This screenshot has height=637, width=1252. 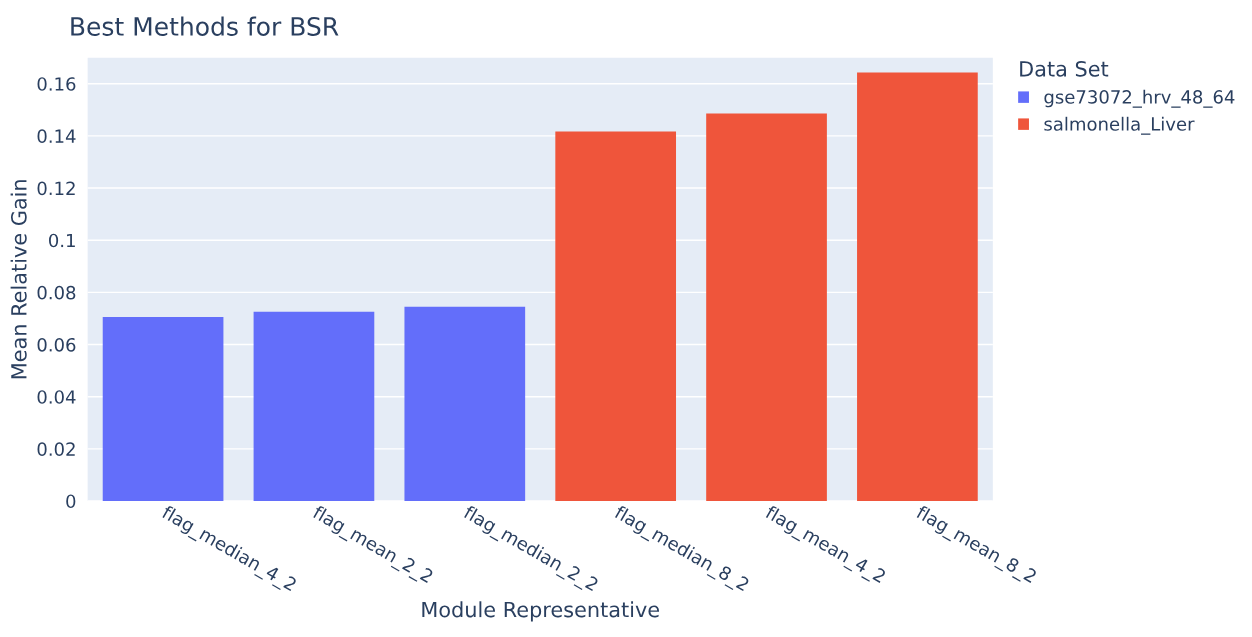 I want to click on legend-label: salmonella_Liver, so click(x=1119, y=125).